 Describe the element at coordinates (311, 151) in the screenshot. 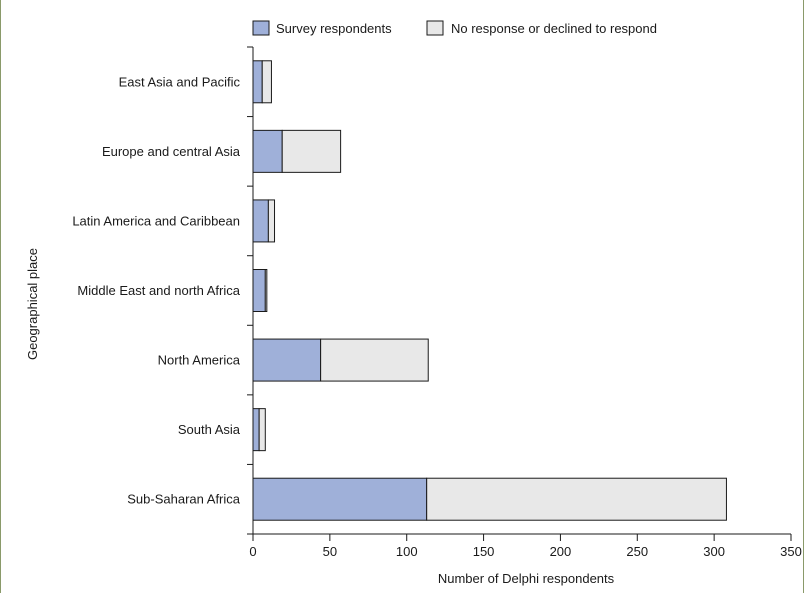

I see `bar-europe-and-central-asia-no-response-or-declined-to-respond` at that location.